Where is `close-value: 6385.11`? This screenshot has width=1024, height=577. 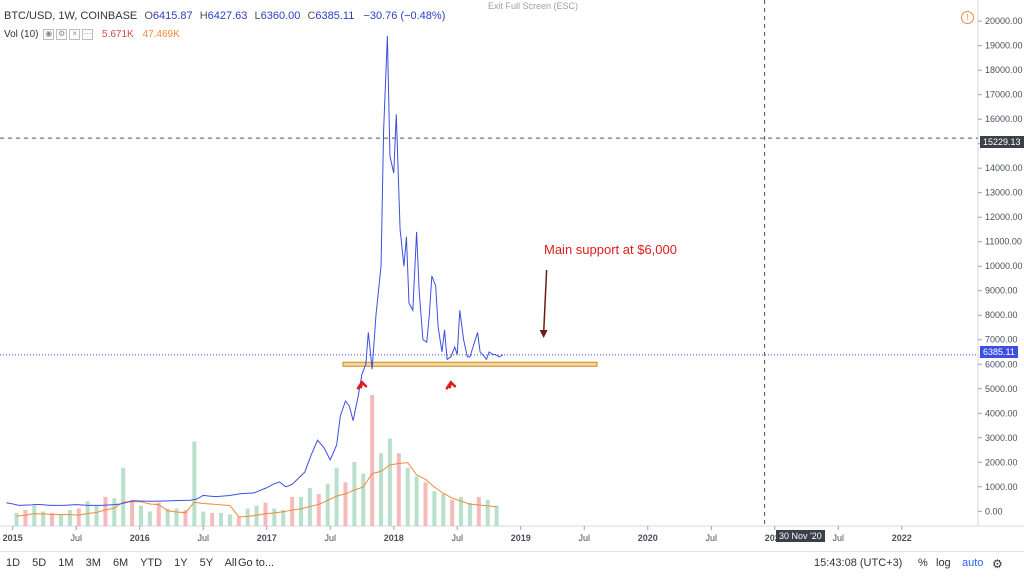 close-value: 6385.11 is located at coordinates (335, 16).